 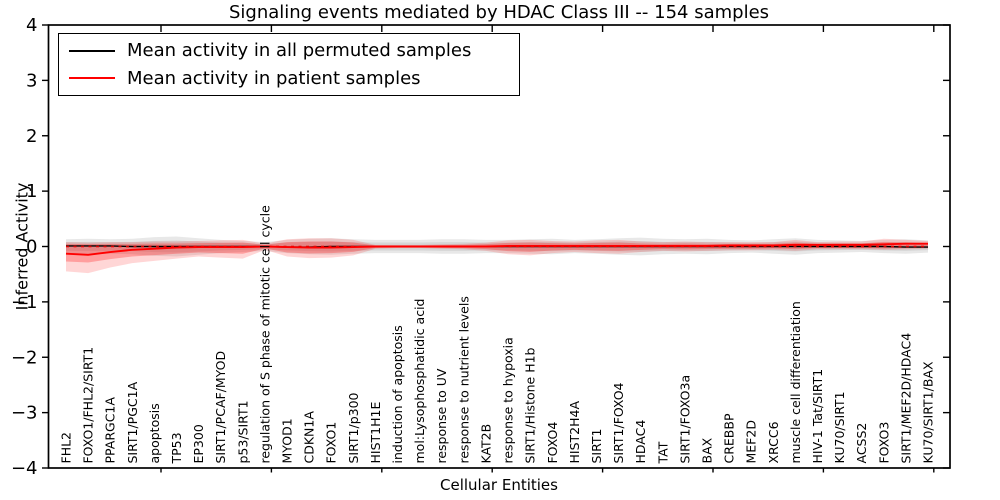 What do you see at coordinates (485, 444) in the screenshot?
I see `x-tick-label: KAT2B` at bounding box center [485, 444].